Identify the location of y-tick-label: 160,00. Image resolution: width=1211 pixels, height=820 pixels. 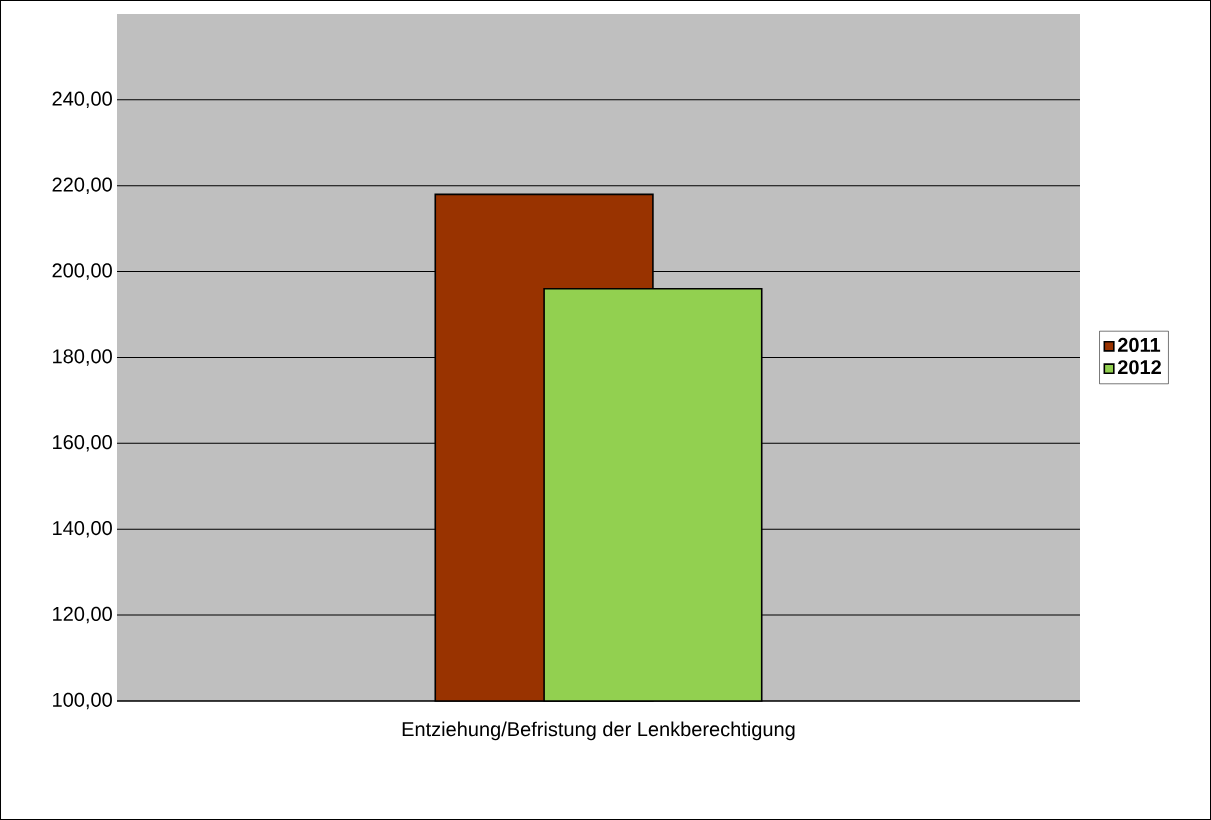
(82, 443).